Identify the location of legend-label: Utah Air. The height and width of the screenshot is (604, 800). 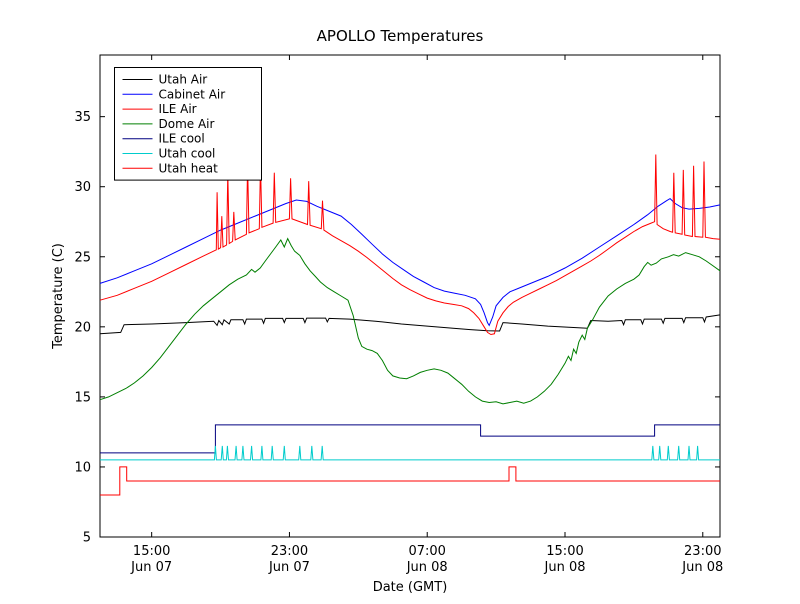
(183, 80).